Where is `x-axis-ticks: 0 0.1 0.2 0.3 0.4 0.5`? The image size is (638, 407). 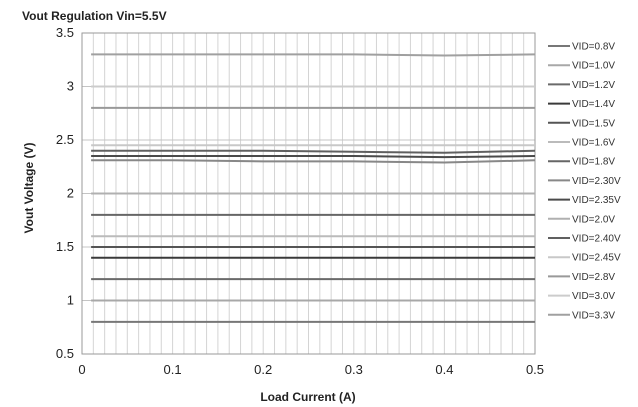
x-axis-ticks: 0 0.1 0.2 0.3 0.4 0.5 is located at coordinates (311, 369).